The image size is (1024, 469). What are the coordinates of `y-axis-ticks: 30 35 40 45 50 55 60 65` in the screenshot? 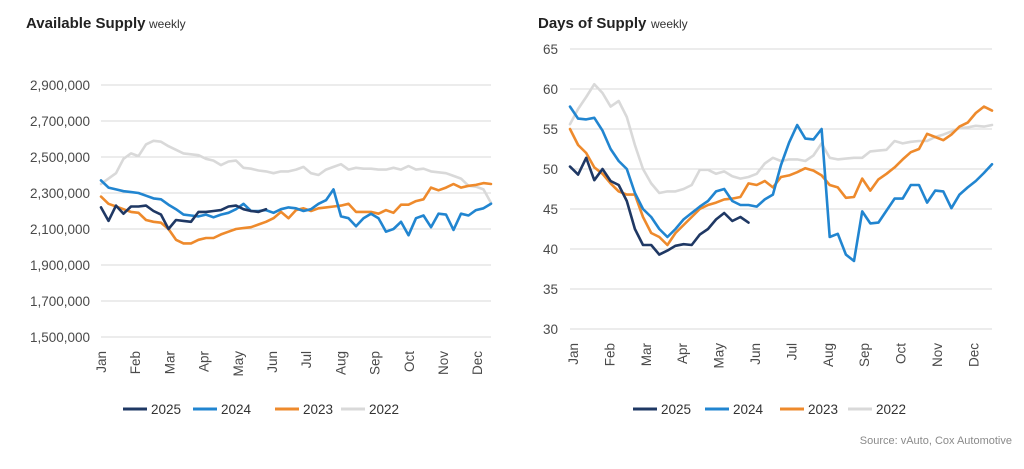 It's located at (550, 189).